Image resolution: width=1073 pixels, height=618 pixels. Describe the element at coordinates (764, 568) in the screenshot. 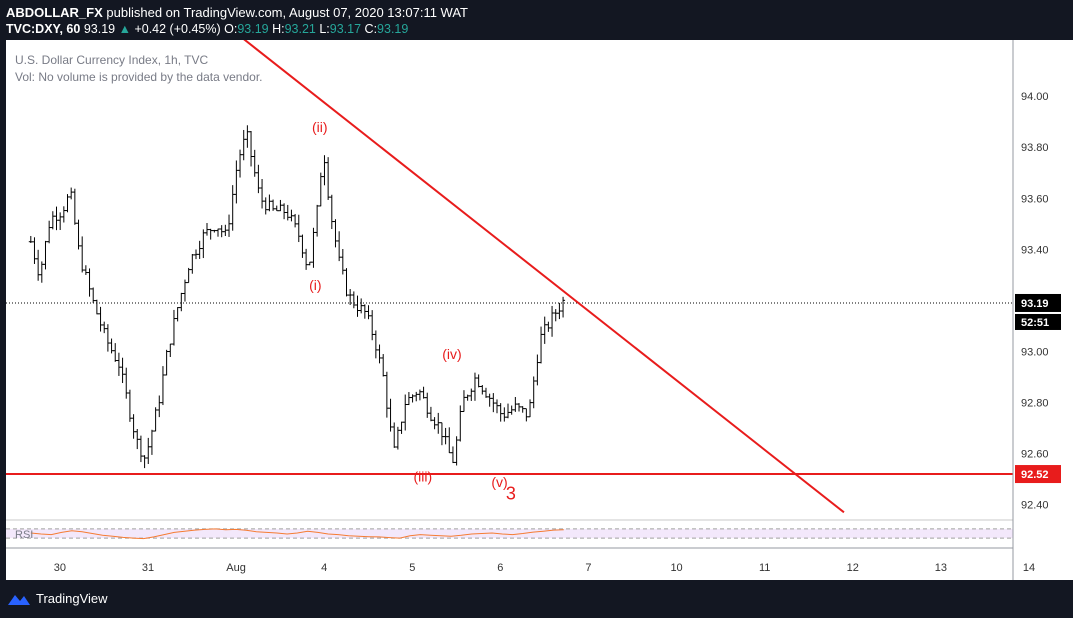

I see `x-tick-label: 11` at that location.